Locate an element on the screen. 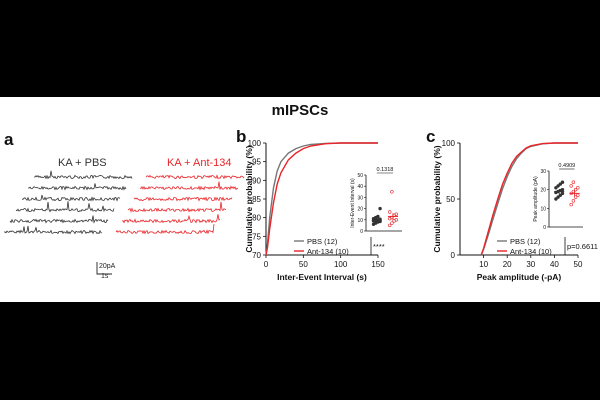 The image size is (600, 400). x-axis-label: Inter-Event Interval (s) is located at coordinates (322, 277).